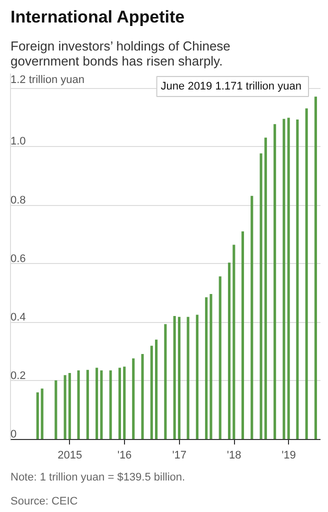 The width and height of the screenshot is (328, 512). I want to click on x-tick-label: '17, so click(179, 456).